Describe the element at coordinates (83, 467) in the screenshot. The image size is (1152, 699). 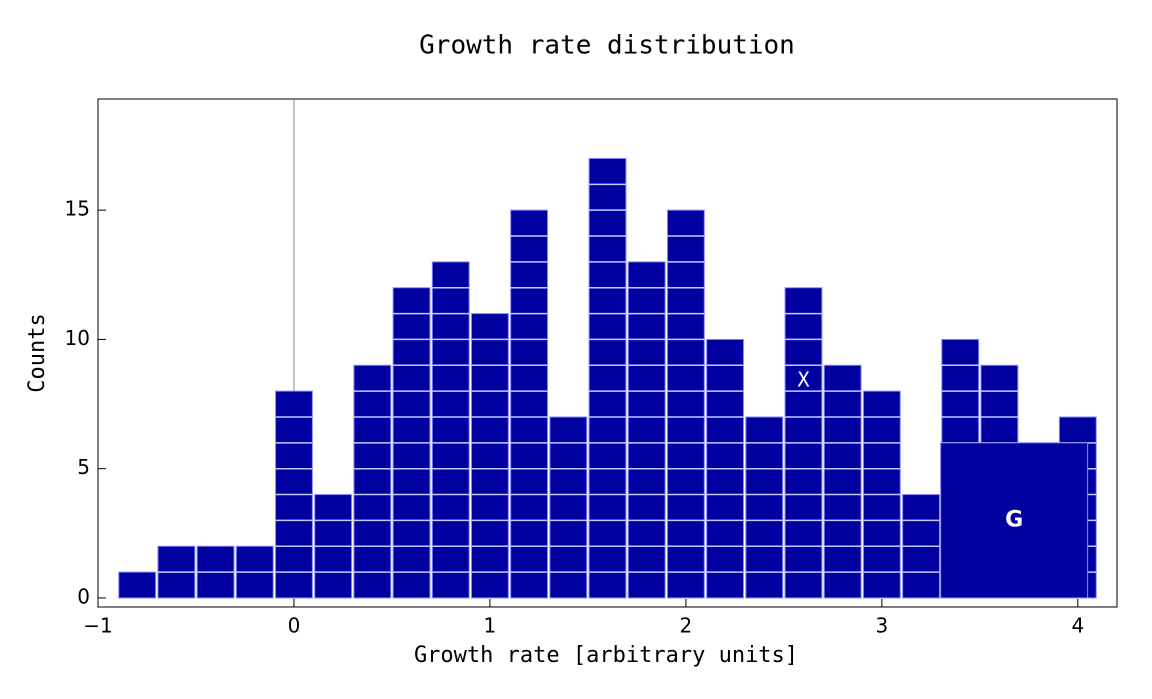
I see `y-tick-label: 5` at that location.